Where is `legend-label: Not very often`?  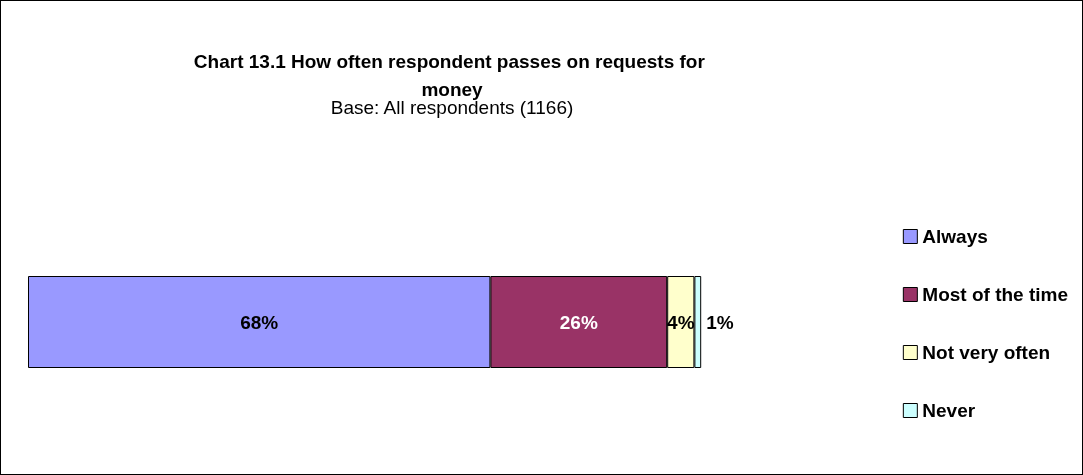
legend-label: Not very often is located at coordinates (986, 352).